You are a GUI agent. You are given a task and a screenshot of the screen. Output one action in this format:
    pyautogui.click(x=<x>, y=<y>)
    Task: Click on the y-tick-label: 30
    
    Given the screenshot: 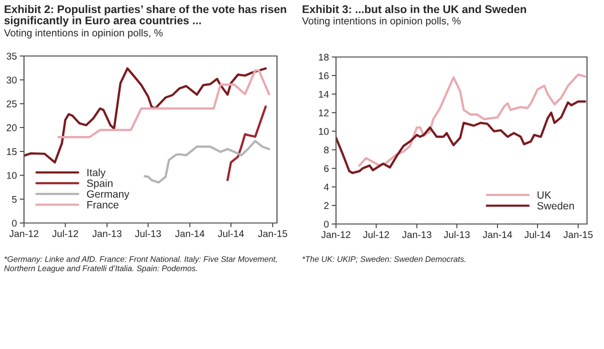 What is the action you would take?
    pyautogui.click(x=11, y=80)
    